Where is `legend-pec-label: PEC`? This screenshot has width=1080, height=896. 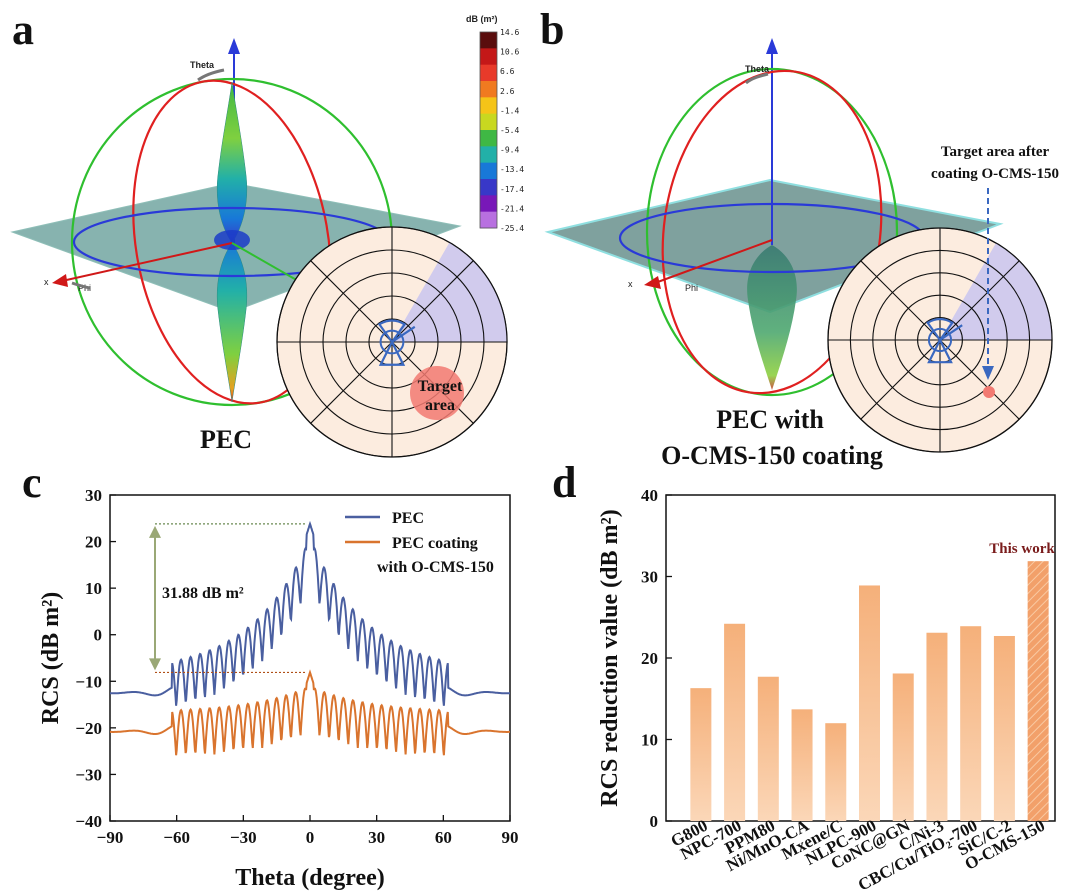
legend-pec-label: PEC is located at coordinates (408, 518).